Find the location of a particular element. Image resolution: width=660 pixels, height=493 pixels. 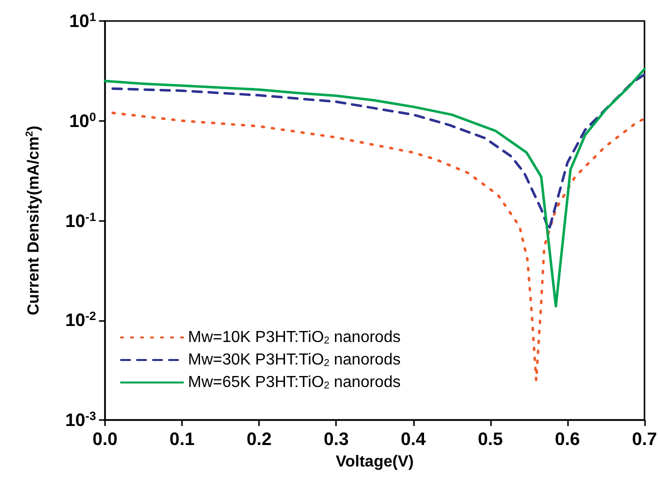

x-tick-label: 0.5 is located at coordinates (490, 439).